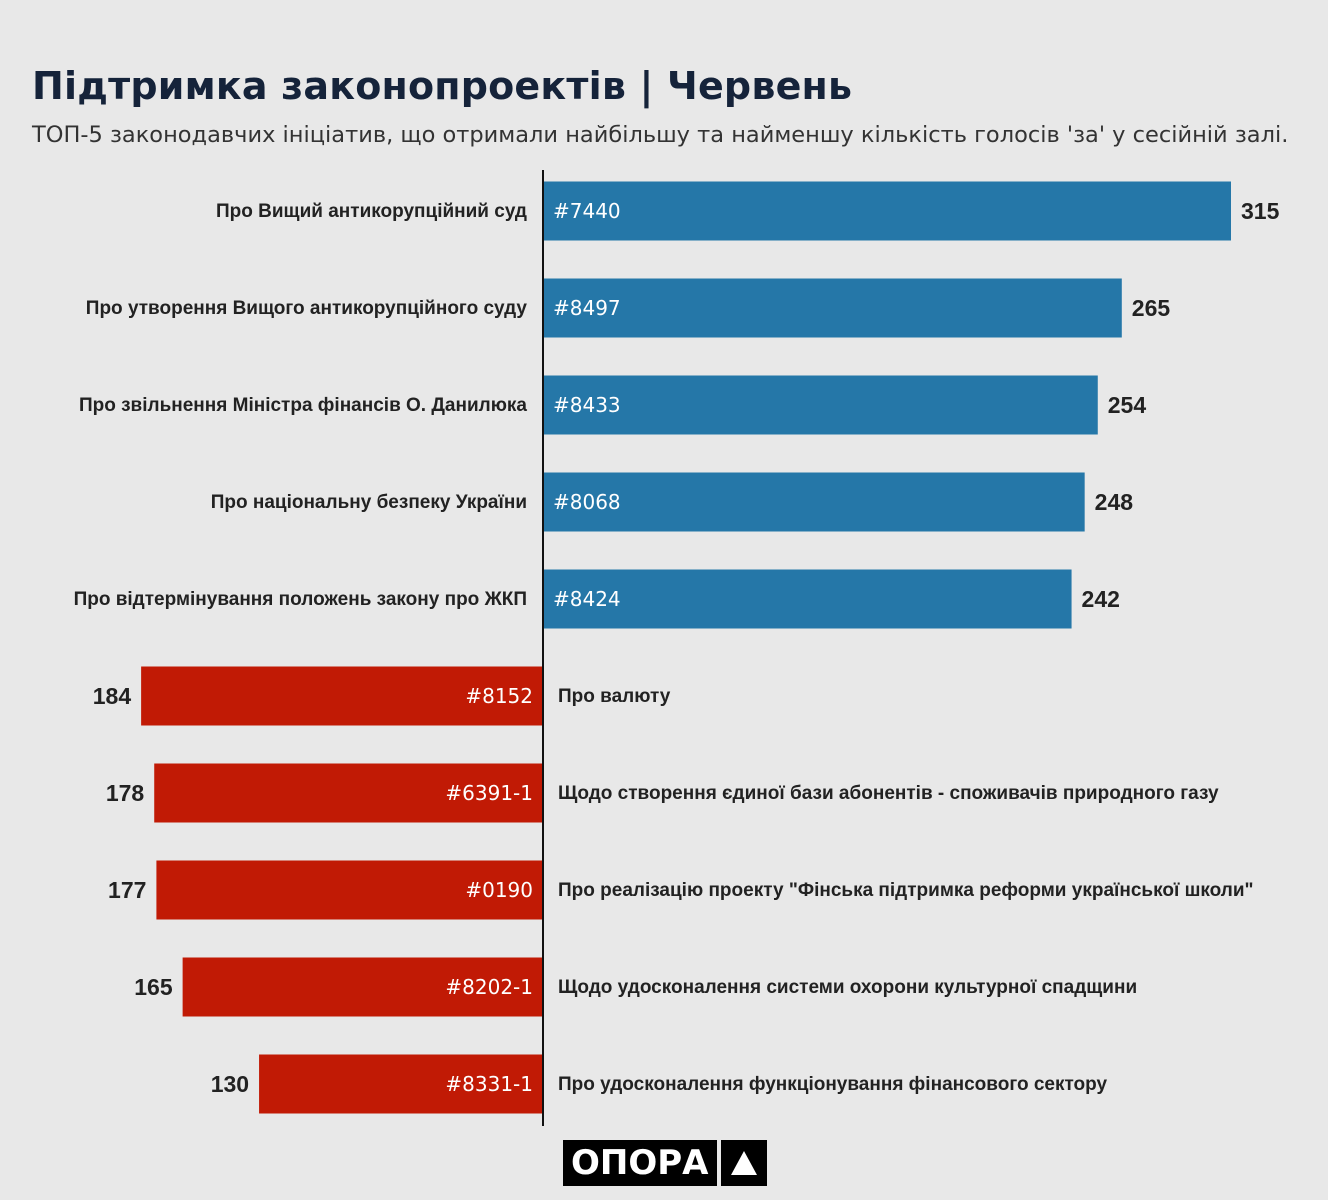 The width and height of the screenshot is (1328, 1200). I want to click on bar-value-top-4: 248, so click(1114, 502).